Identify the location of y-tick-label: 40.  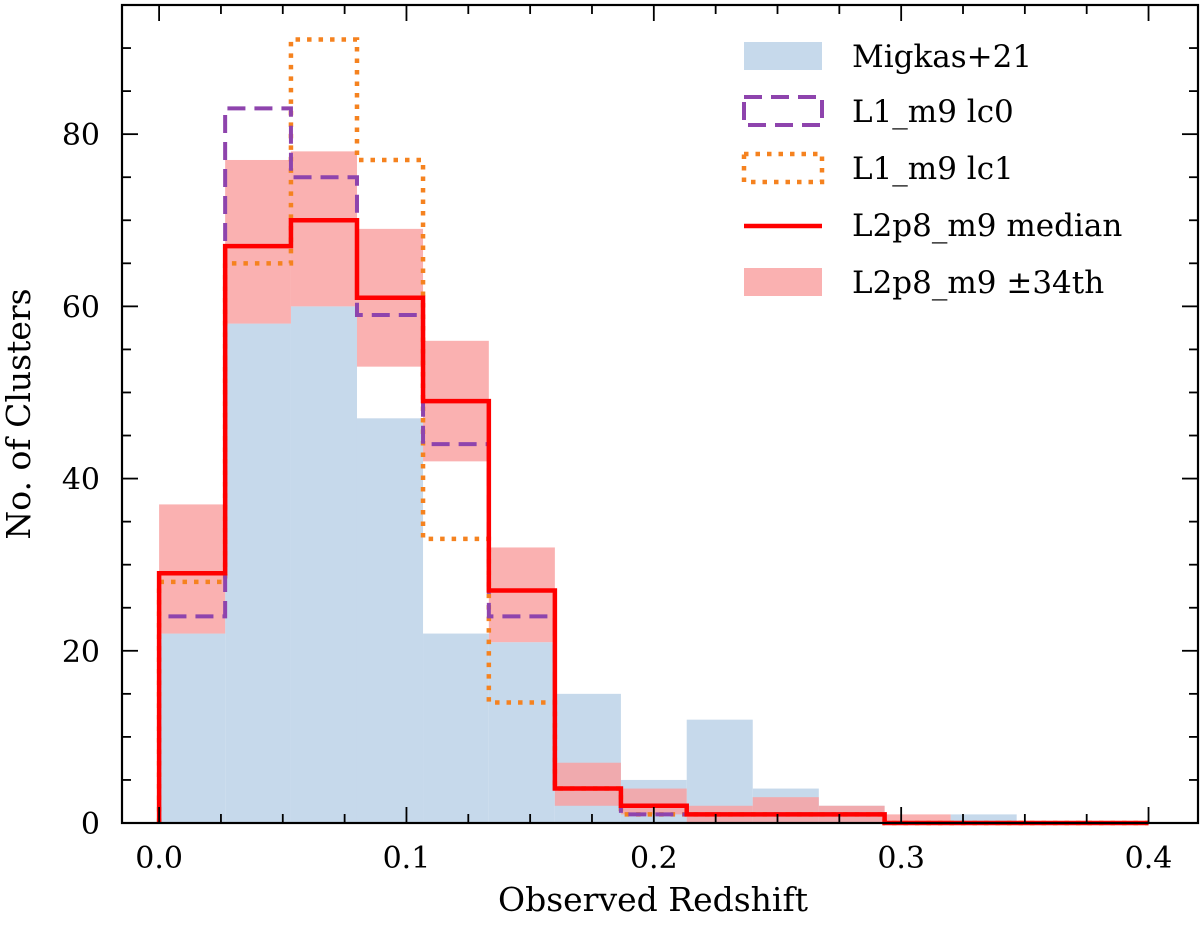
(81, 480).